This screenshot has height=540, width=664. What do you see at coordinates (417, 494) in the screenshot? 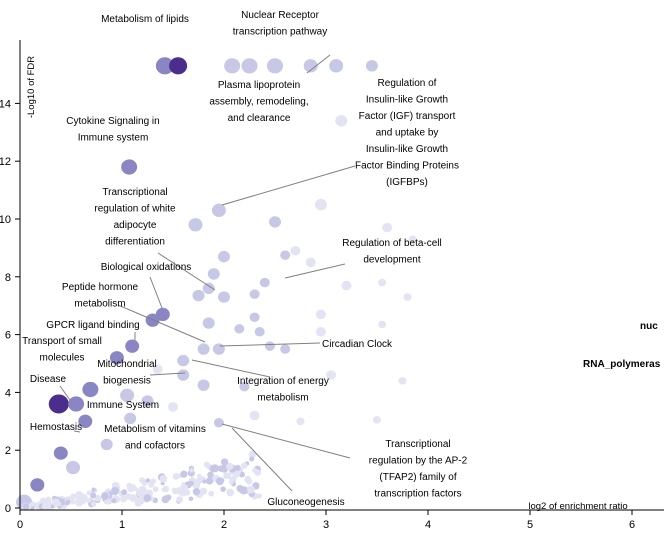
I see `annotation-label: transcription factors` at bounding box center [417, 494].